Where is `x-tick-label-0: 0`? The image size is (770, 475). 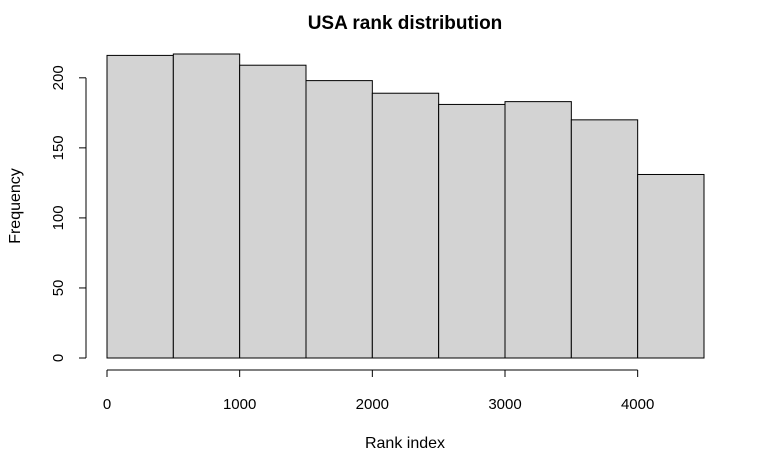
x-tick-label-0: 0 is located at coordinates (107, 404).